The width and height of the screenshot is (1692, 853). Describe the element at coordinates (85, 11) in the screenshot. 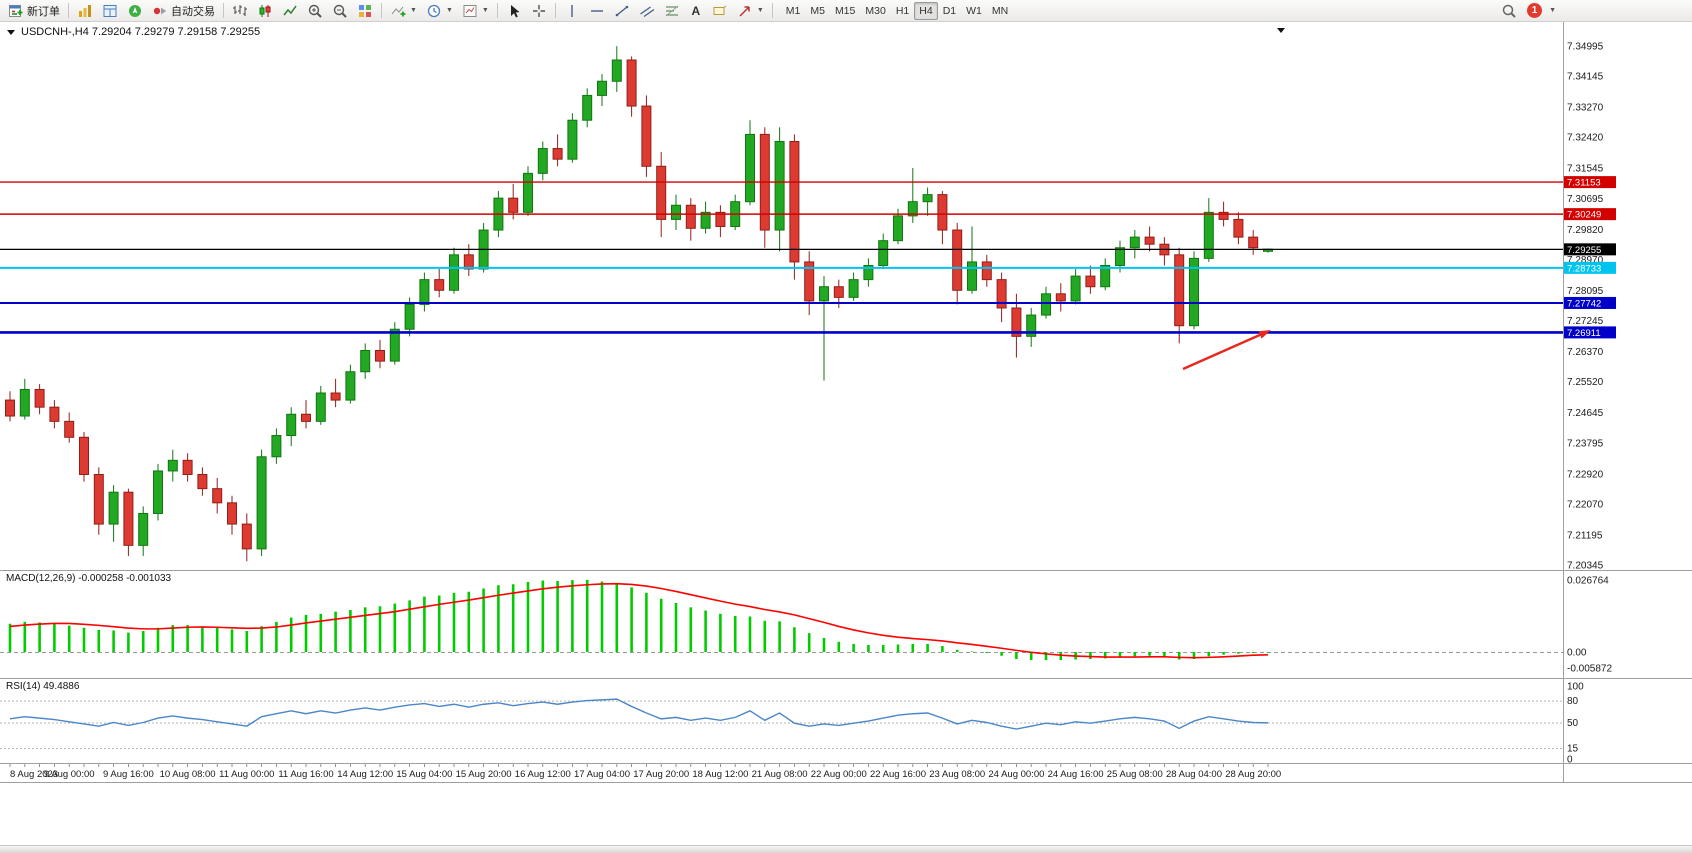

I see `market-watch-button` at that location.